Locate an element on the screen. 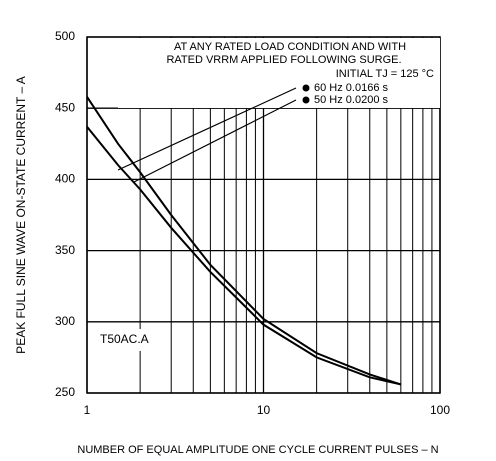 The width and height of the screenshot is (496, 461). y-tick-label: 350 is located at coordinates (65, 250).